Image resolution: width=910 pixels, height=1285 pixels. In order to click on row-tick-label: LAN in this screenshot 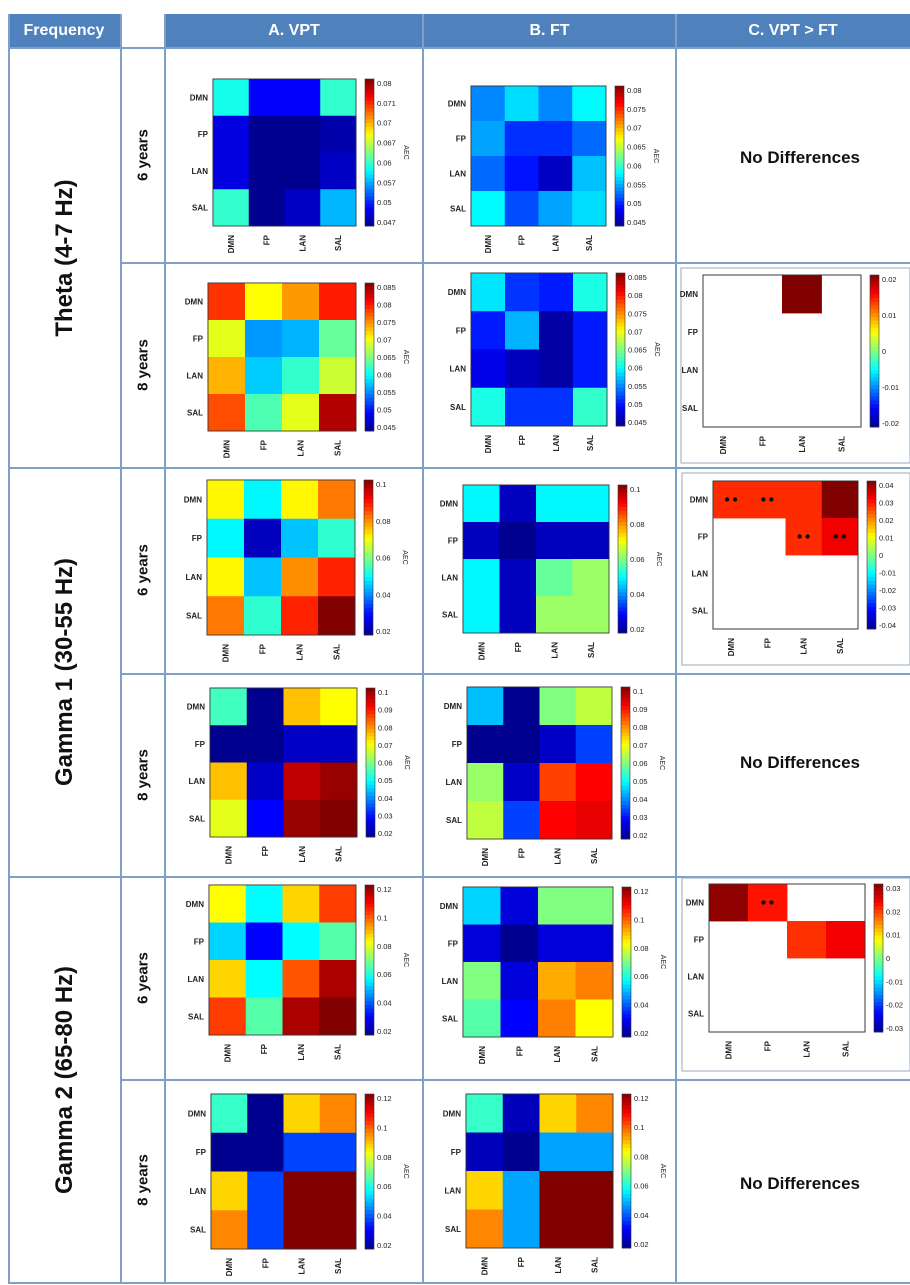, I will do `click(458, 174)`.